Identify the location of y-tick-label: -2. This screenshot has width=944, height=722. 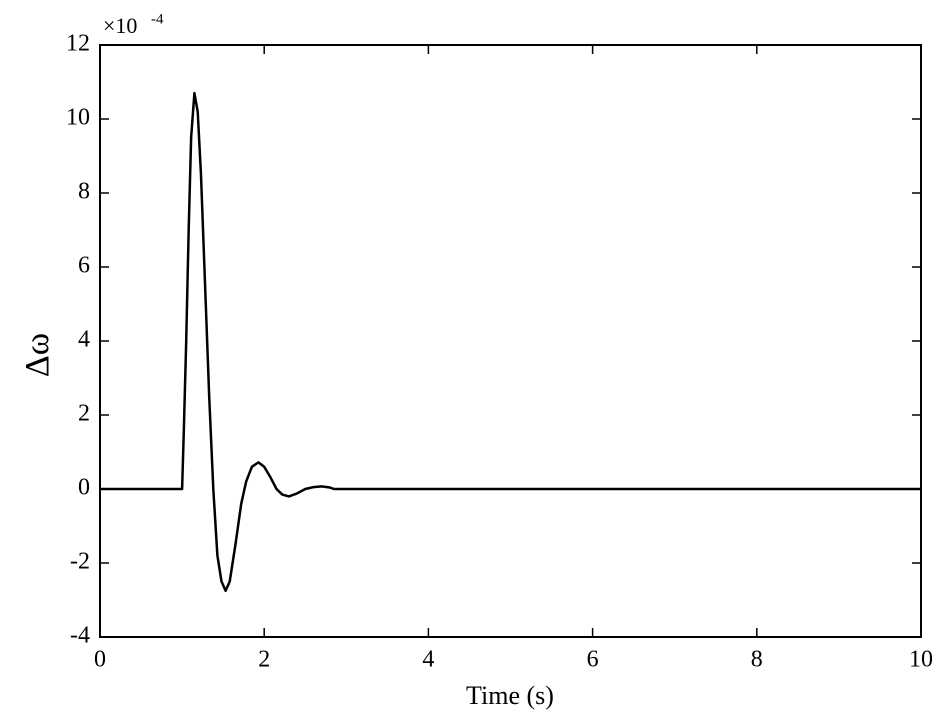
(80, 562).